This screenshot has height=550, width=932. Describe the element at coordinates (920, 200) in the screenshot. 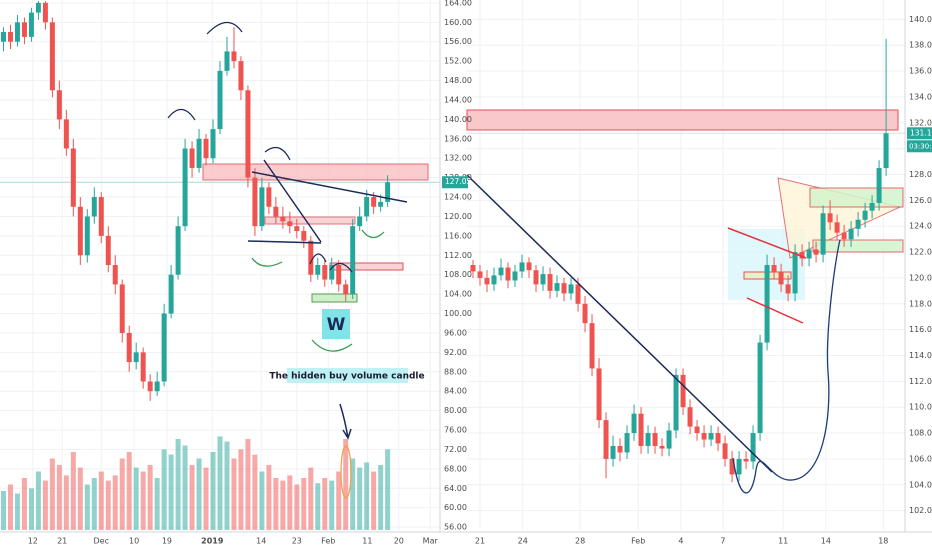

I see `y-tick-label: 126.00` at that location.